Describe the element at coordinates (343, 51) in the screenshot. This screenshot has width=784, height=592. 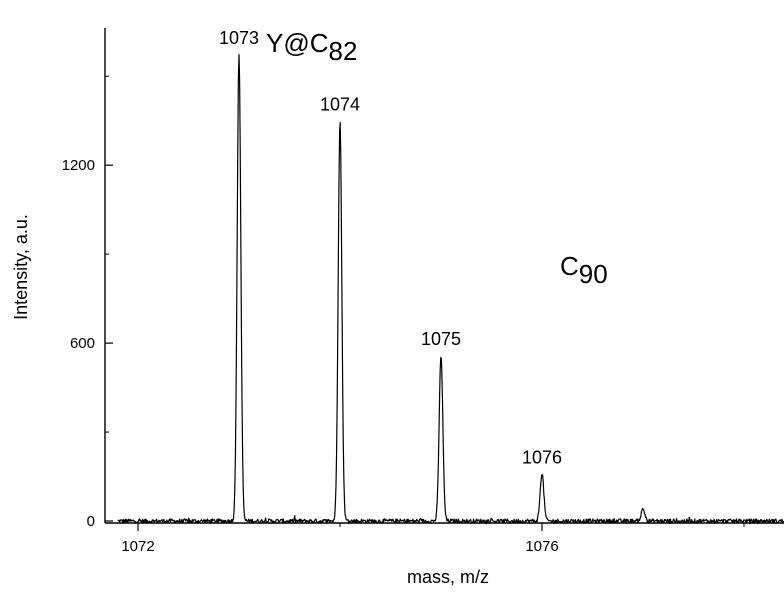
I see `species-label-subscript: 82` at that location.